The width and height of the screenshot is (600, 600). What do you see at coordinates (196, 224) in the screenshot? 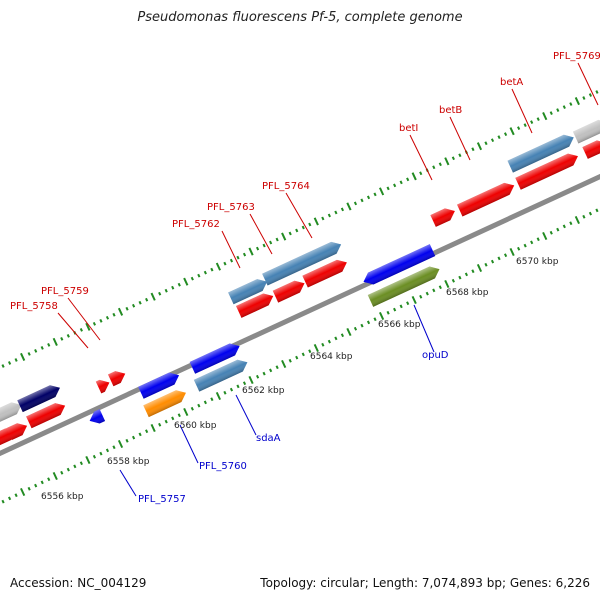
I see `gene-label-pfl5762: PFL_5762` at bounding box center [196, 224].